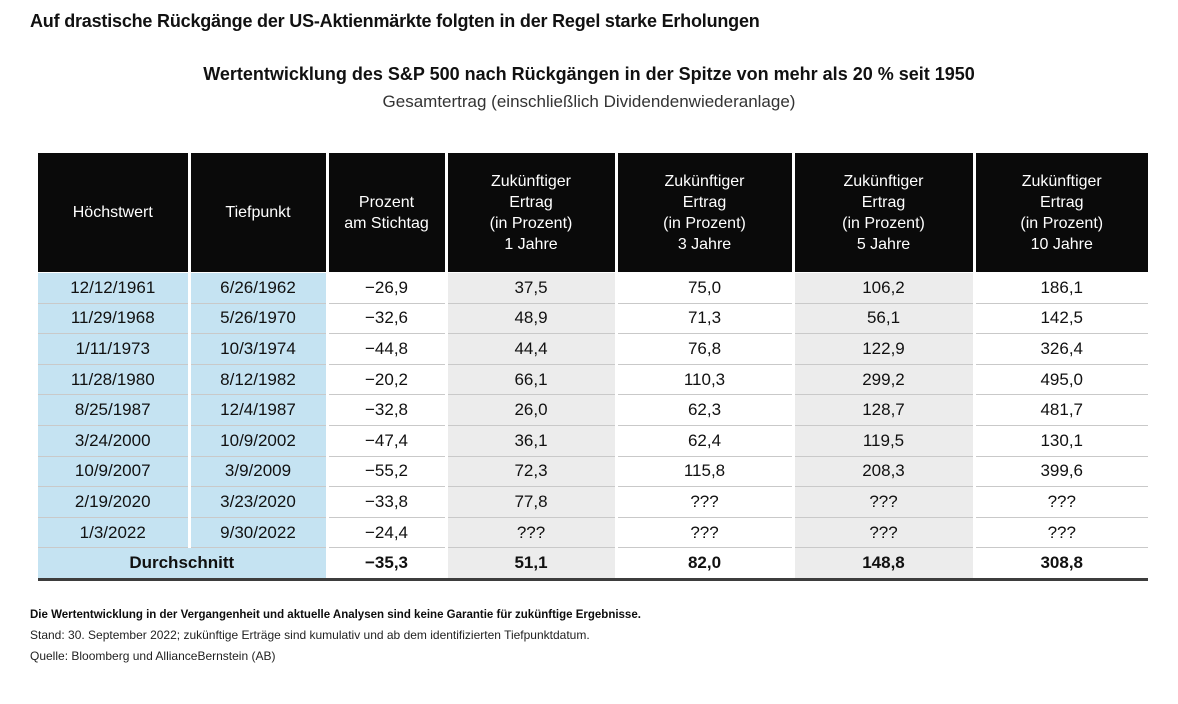  Describe the element at coordinates (530, 564) in the screenshot. I see `average-ertrag-1-jahr: 51,1` at that location.